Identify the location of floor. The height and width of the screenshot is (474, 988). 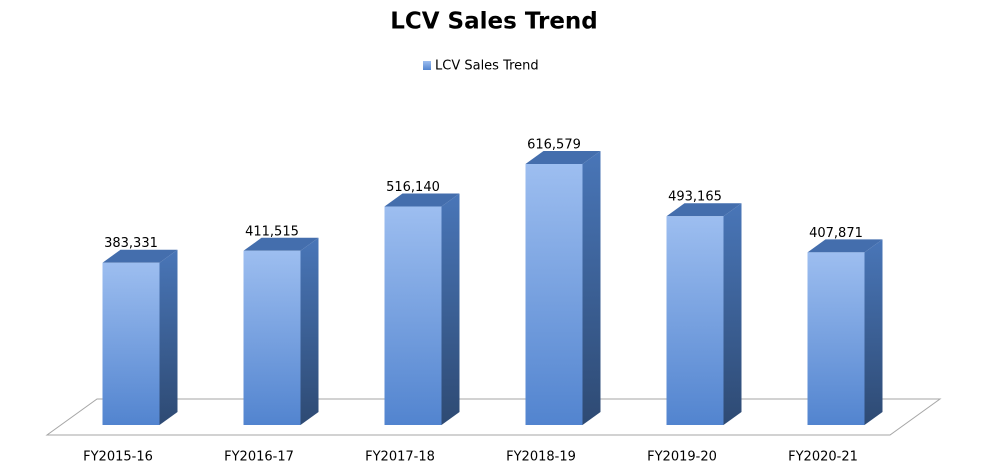
(493, 417).